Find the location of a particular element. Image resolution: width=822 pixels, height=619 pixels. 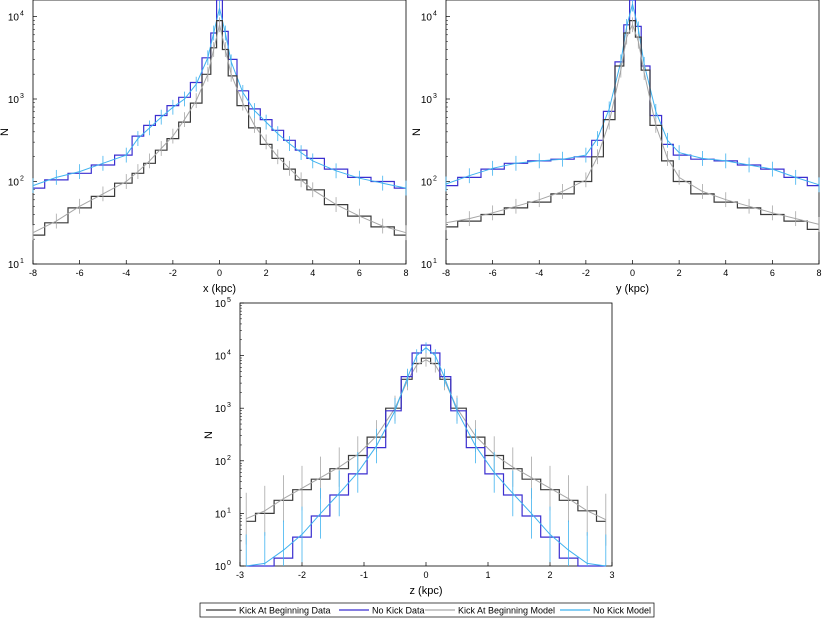

ytick-exponent: 0 is located at coordinates (229, 563).